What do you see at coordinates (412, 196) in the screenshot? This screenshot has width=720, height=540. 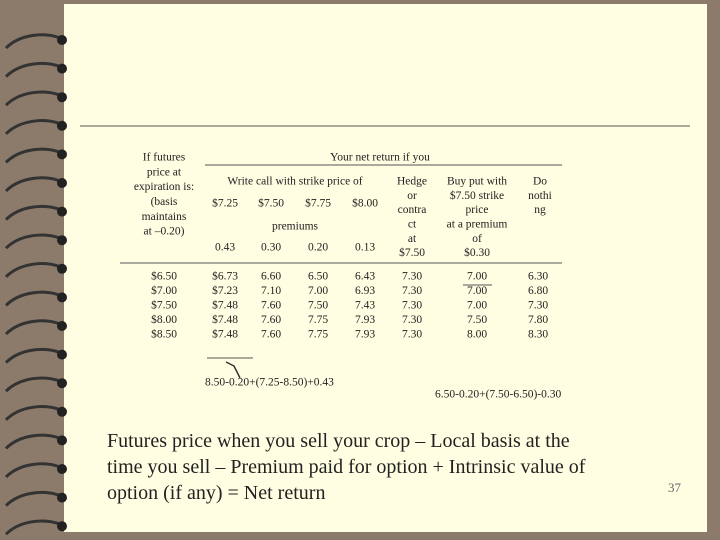 I see `hedge-header: or` at bounding box center [412, 196].